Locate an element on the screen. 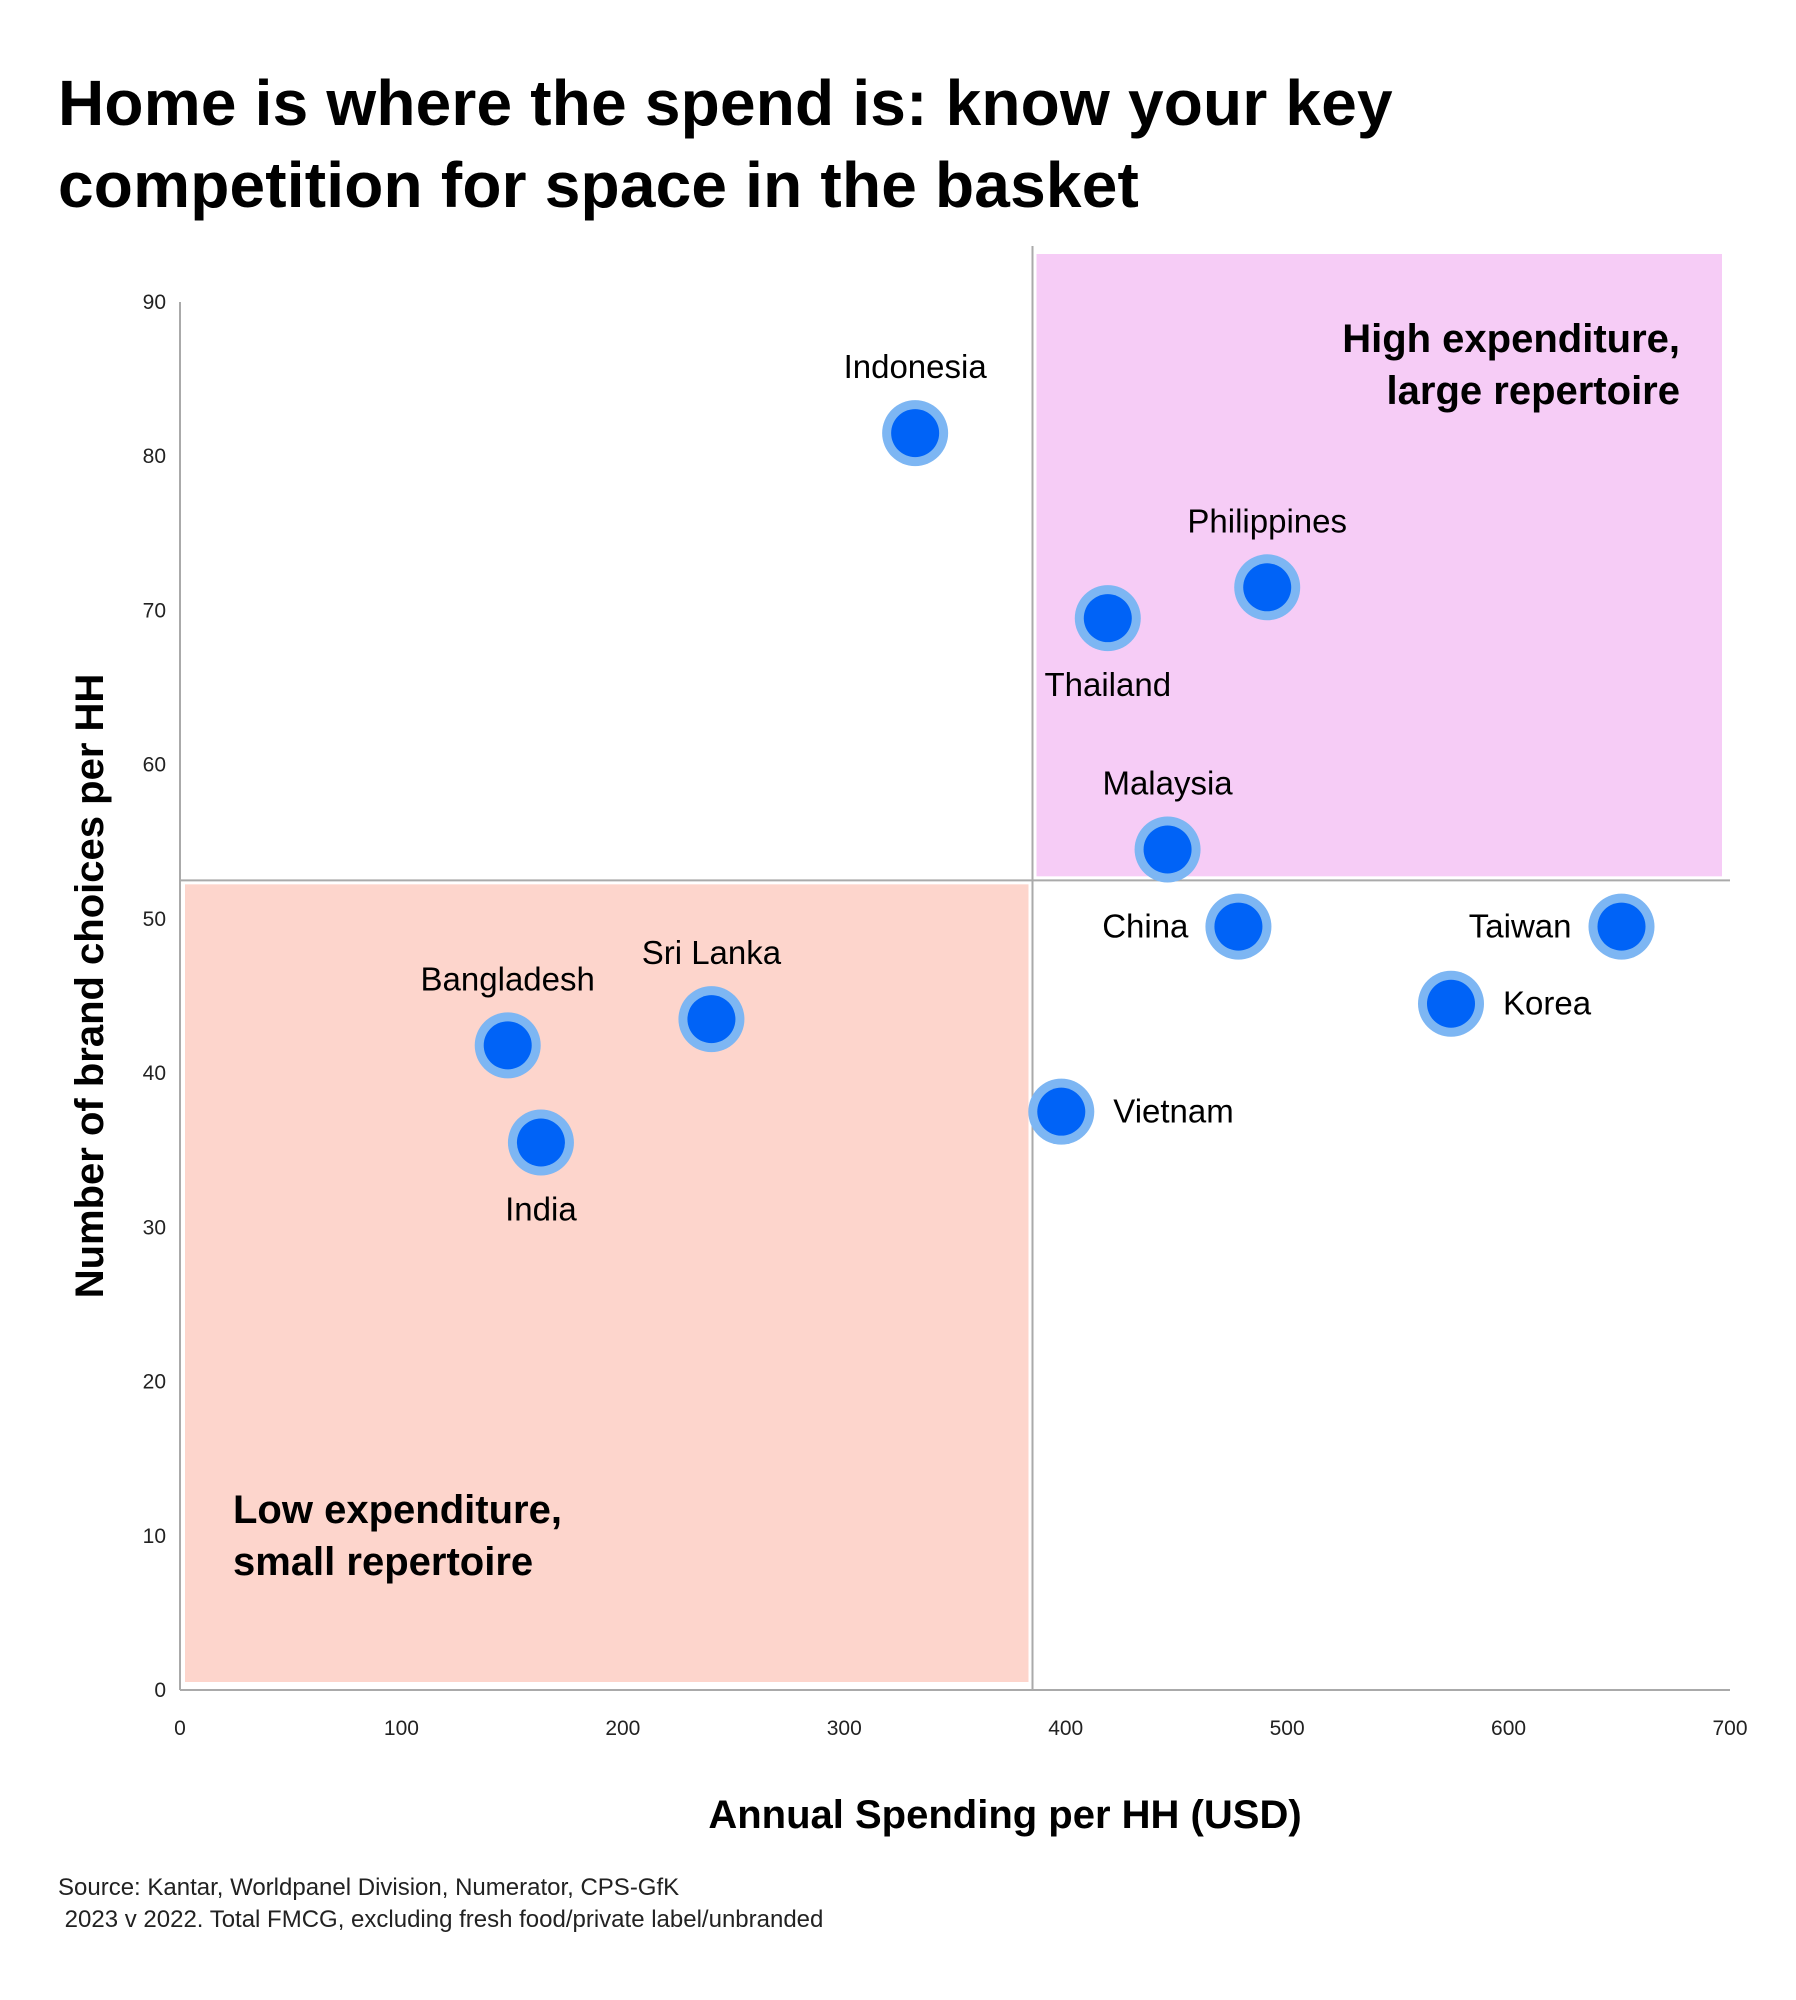 The width and height of the screenshot is (1796, 2000). x-tick-label: 500 is located at coordinates (1287, 1728).